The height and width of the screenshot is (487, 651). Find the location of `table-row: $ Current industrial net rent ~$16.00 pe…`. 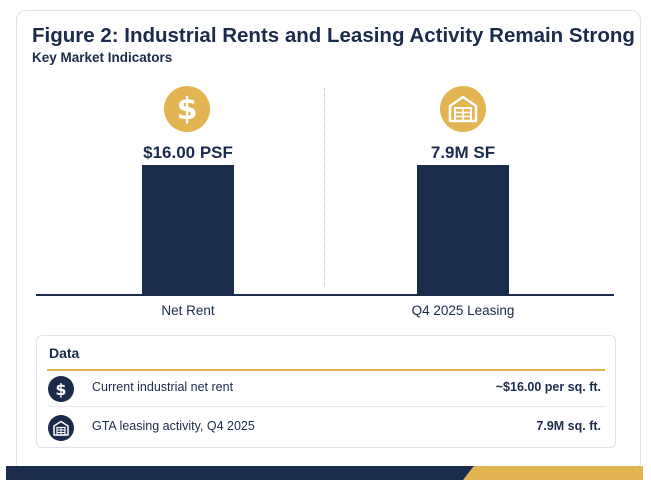

table-row: $ Current industrial net rent ~$16.00 pe… is located at coordinates (326, 388).